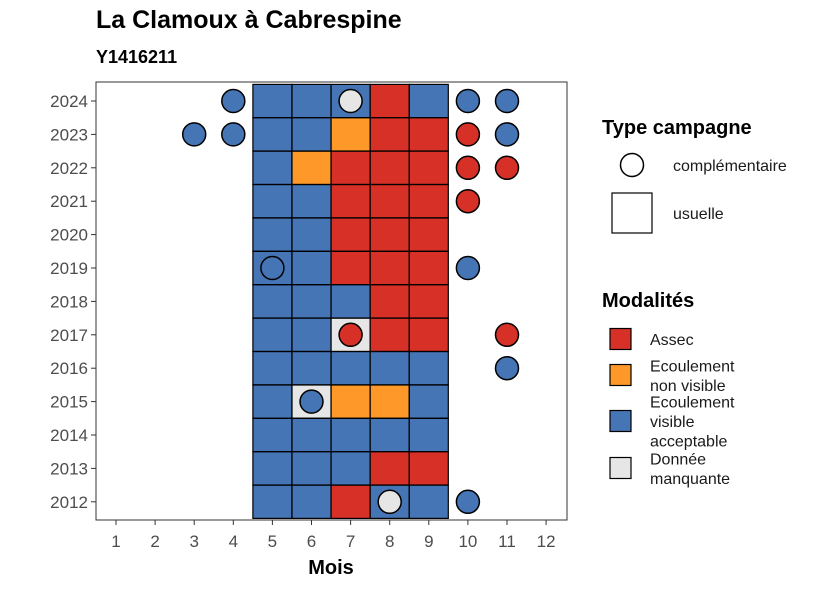  Describe the element at coordinates (688, 386) in the screenshot. I see `legend-modalite-label: non visible` at that location.